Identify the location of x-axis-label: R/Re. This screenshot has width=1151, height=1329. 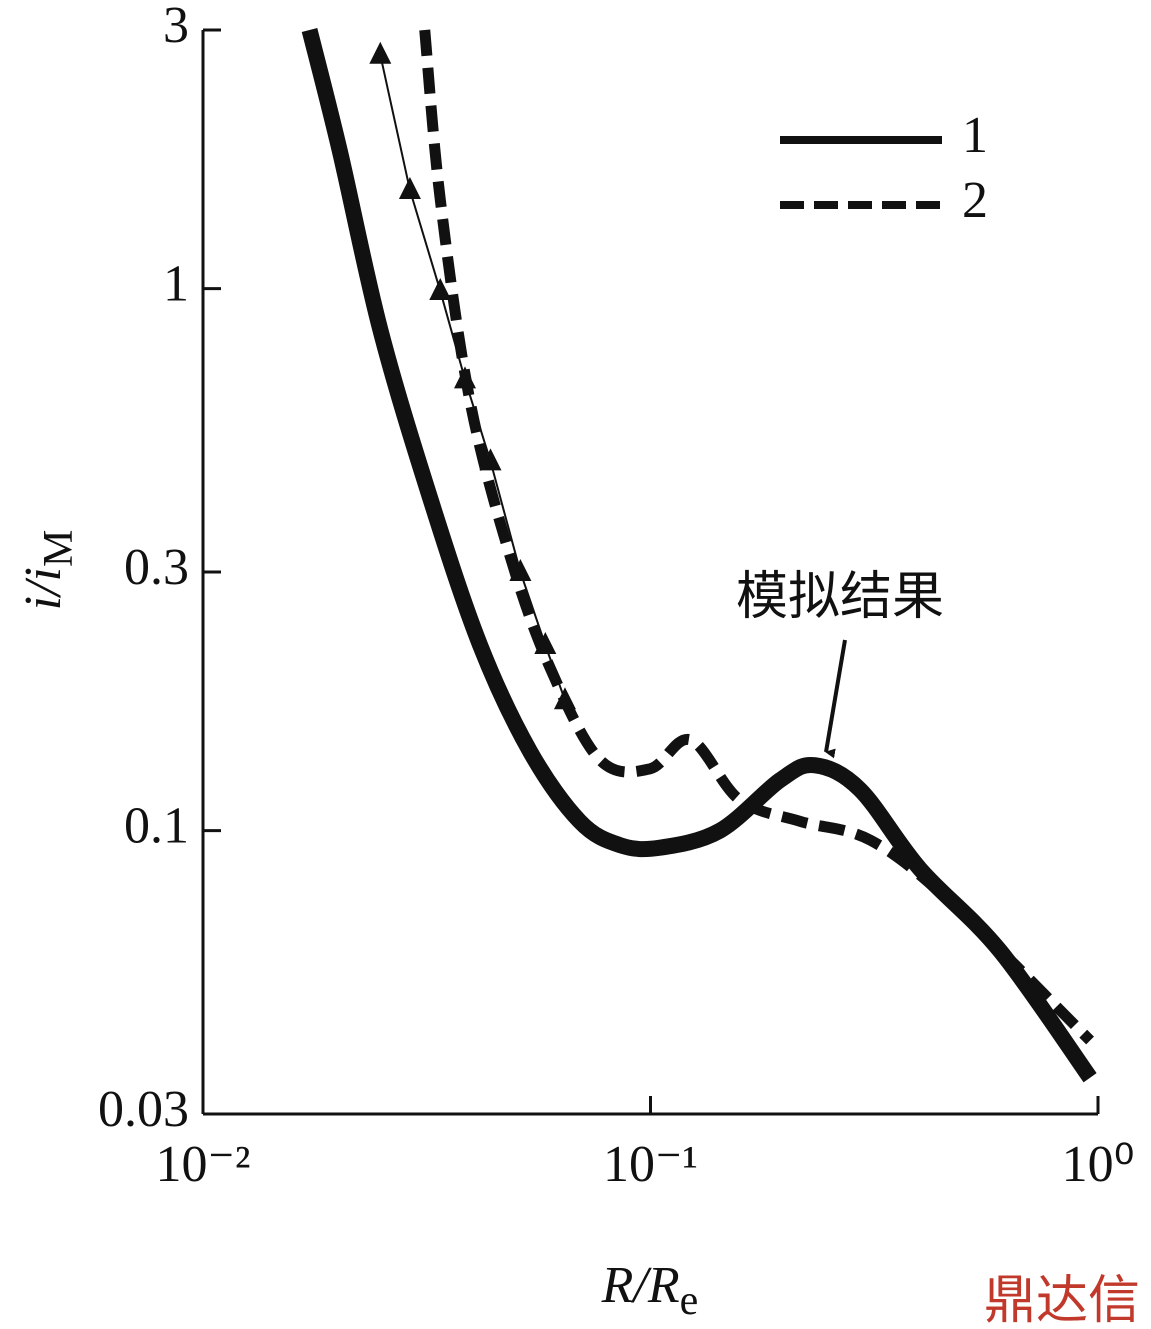
(650, 1290).